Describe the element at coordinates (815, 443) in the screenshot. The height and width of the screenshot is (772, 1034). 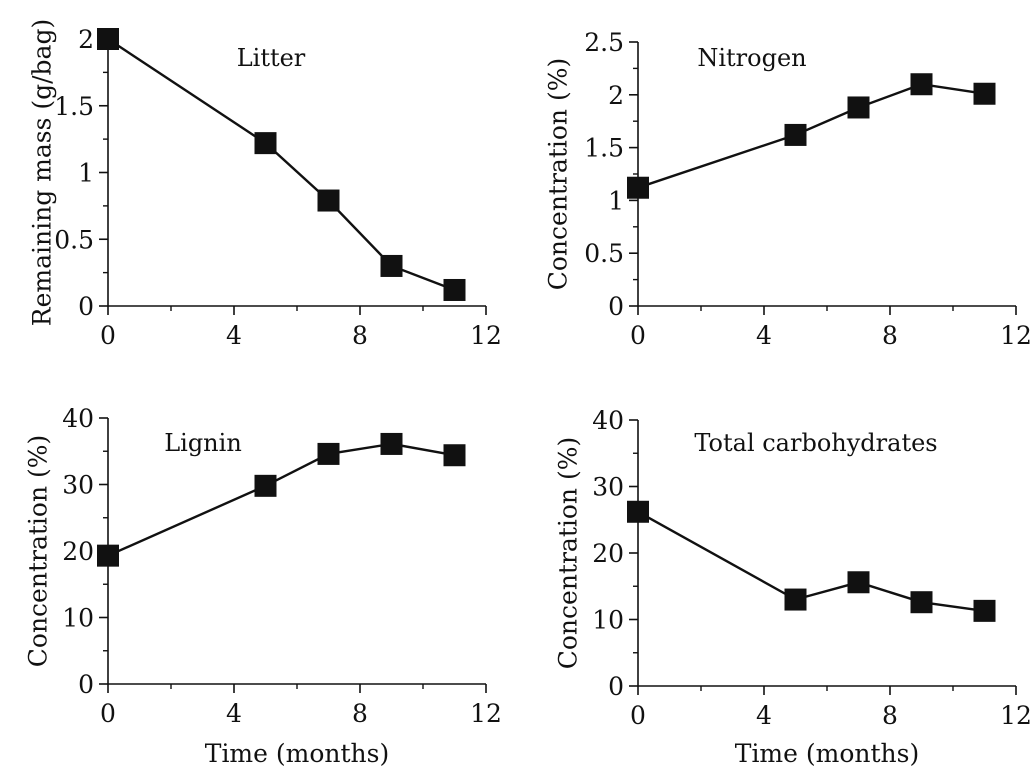
I see `panel-title: Total carbohydrates` at that location.